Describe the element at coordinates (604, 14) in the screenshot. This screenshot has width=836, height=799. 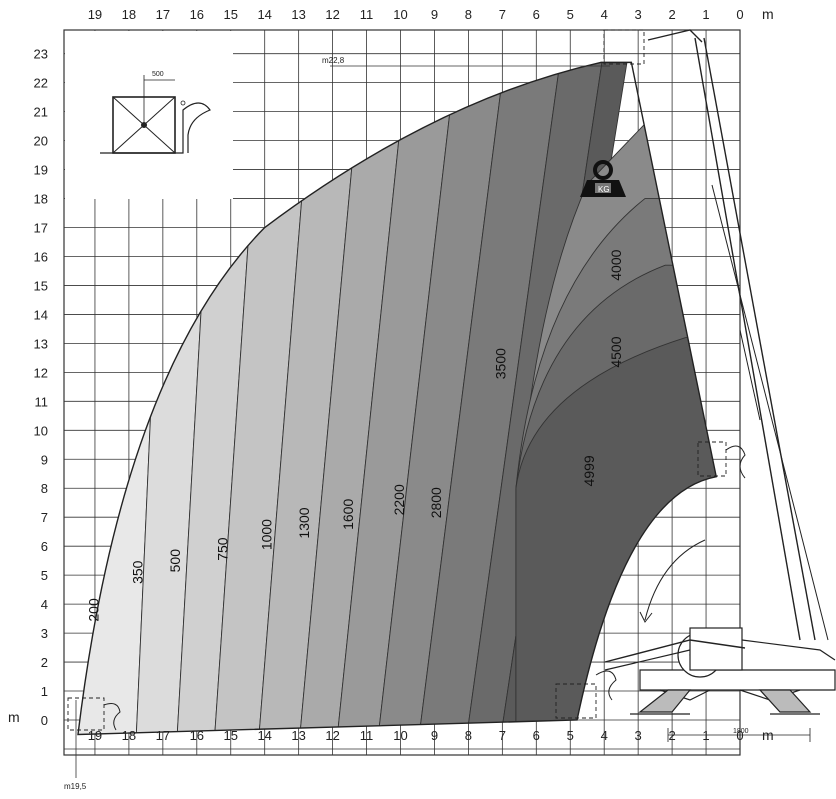
I see `x-tick-top: 4` at that location.